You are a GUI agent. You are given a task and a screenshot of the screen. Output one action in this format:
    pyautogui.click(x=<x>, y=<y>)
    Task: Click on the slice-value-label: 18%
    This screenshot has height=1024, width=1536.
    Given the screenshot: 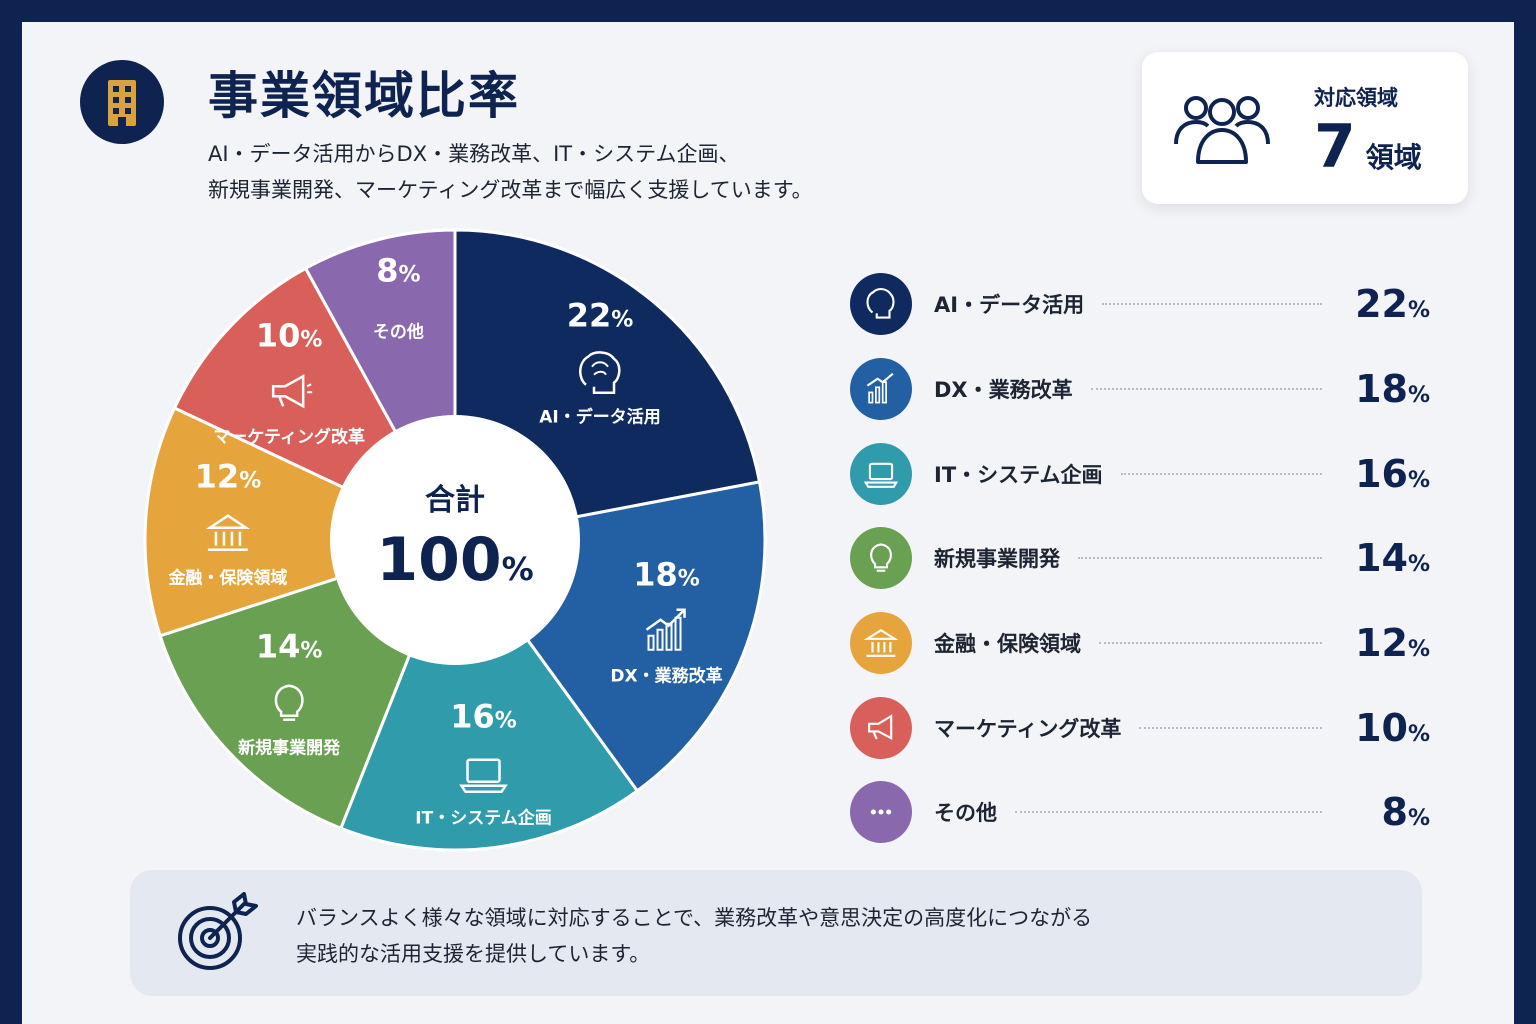 What is the action you would take?
    pyautogui.click(x=666, y=575)
    